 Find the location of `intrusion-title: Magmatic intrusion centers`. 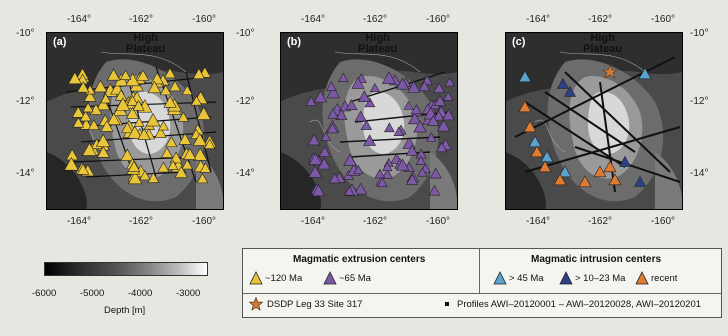

intrusion-title: Magmatic intrusion centers is located at coordinates (596, 259).